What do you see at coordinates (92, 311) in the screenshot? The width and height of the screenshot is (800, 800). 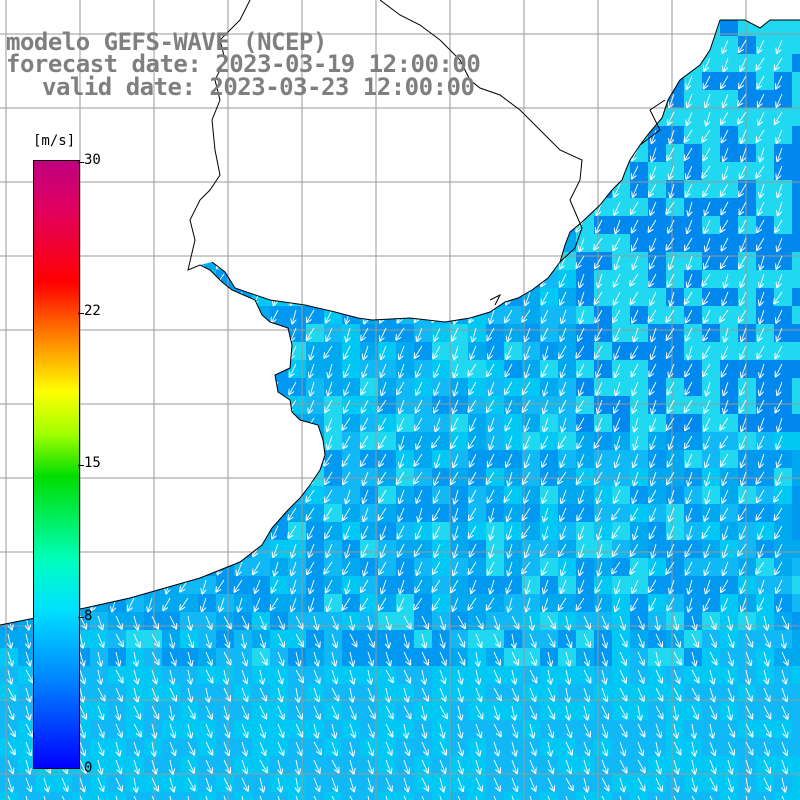 I see `colorbar-tick-22: 22` at bounding box center [92, 311].